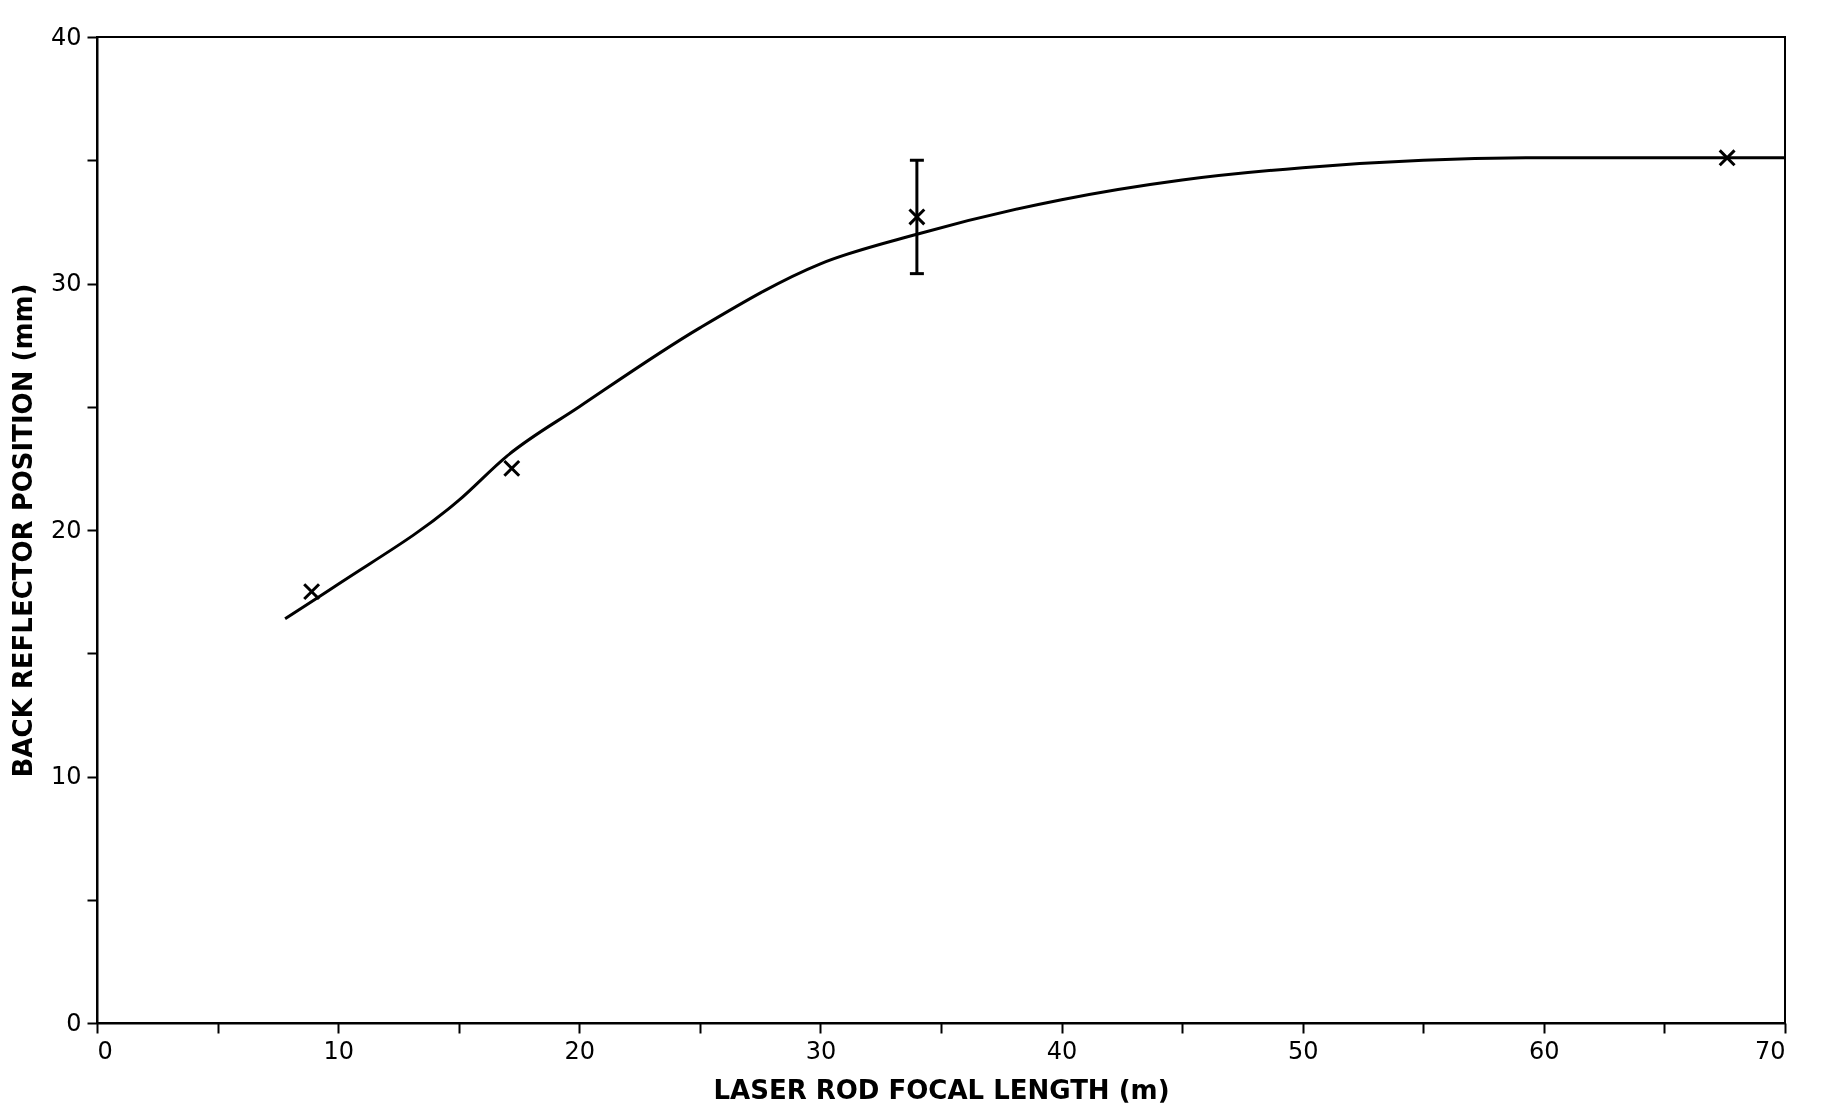 Image resolution: width=1827 pixels, height=1113 pixels. I want to click on y-tick-label: 10, so click(66, 776).